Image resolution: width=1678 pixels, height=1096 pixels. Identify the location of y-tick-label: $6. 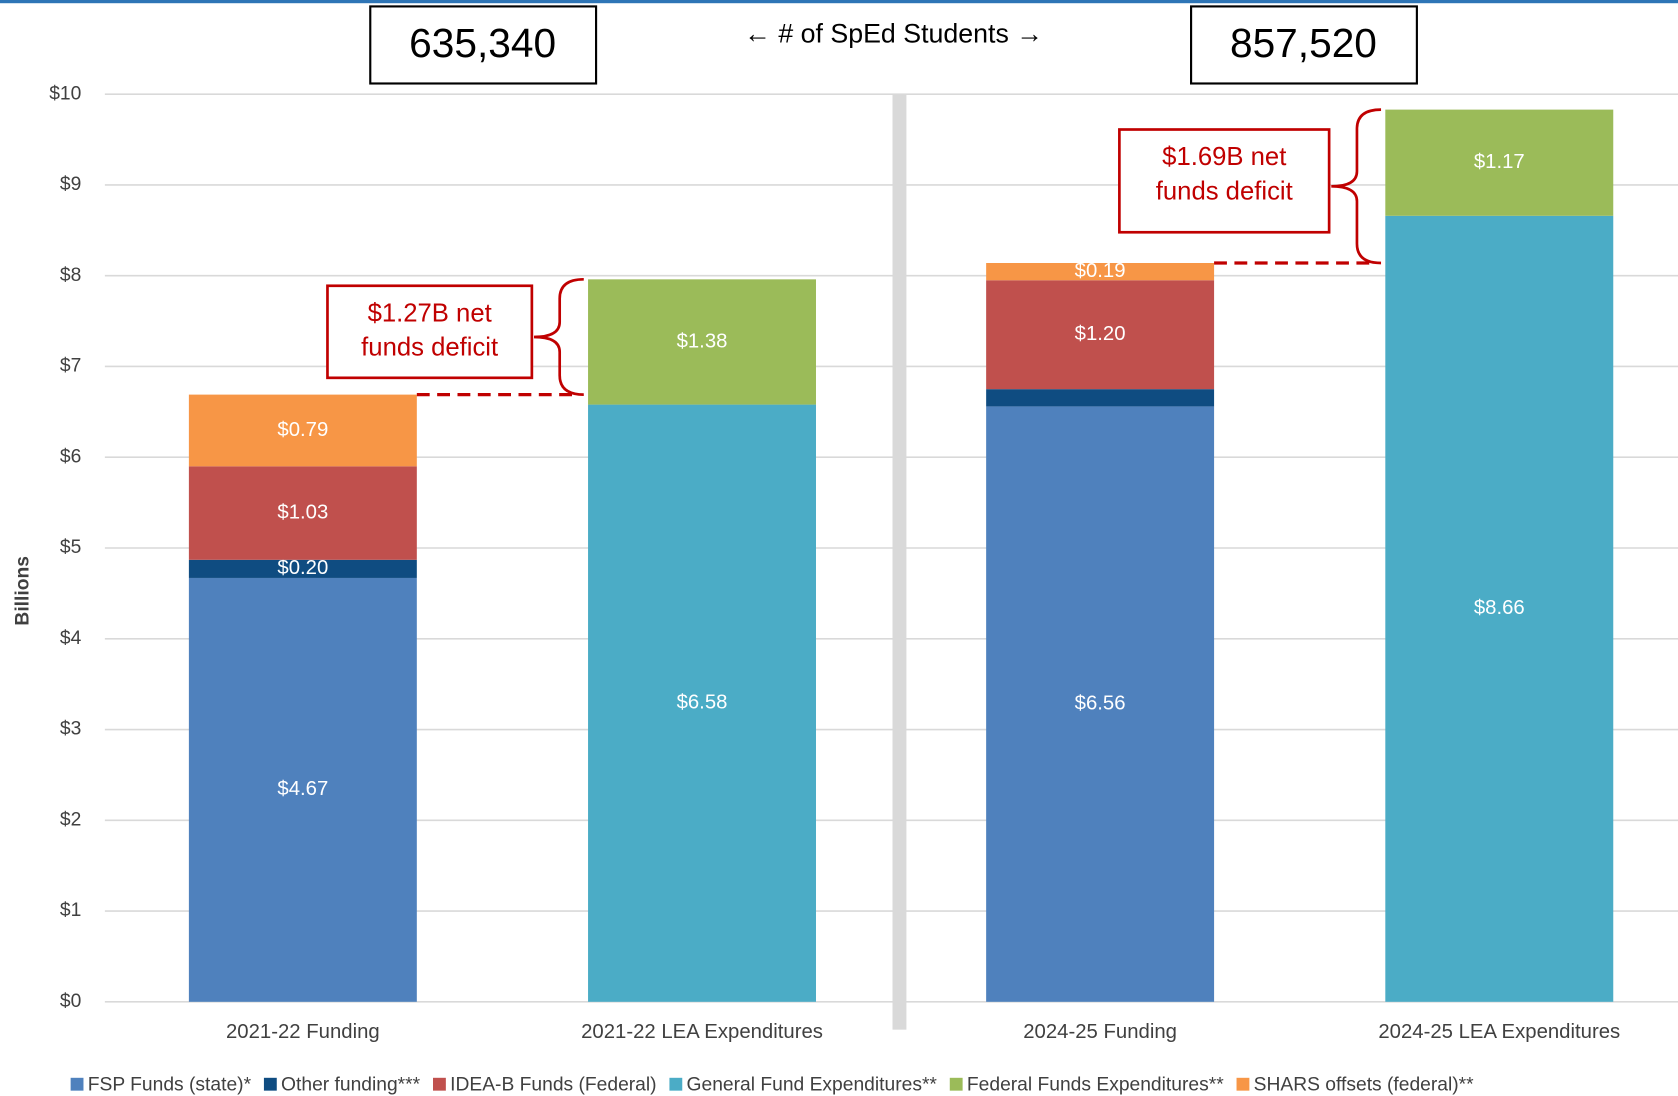
(70, 456).